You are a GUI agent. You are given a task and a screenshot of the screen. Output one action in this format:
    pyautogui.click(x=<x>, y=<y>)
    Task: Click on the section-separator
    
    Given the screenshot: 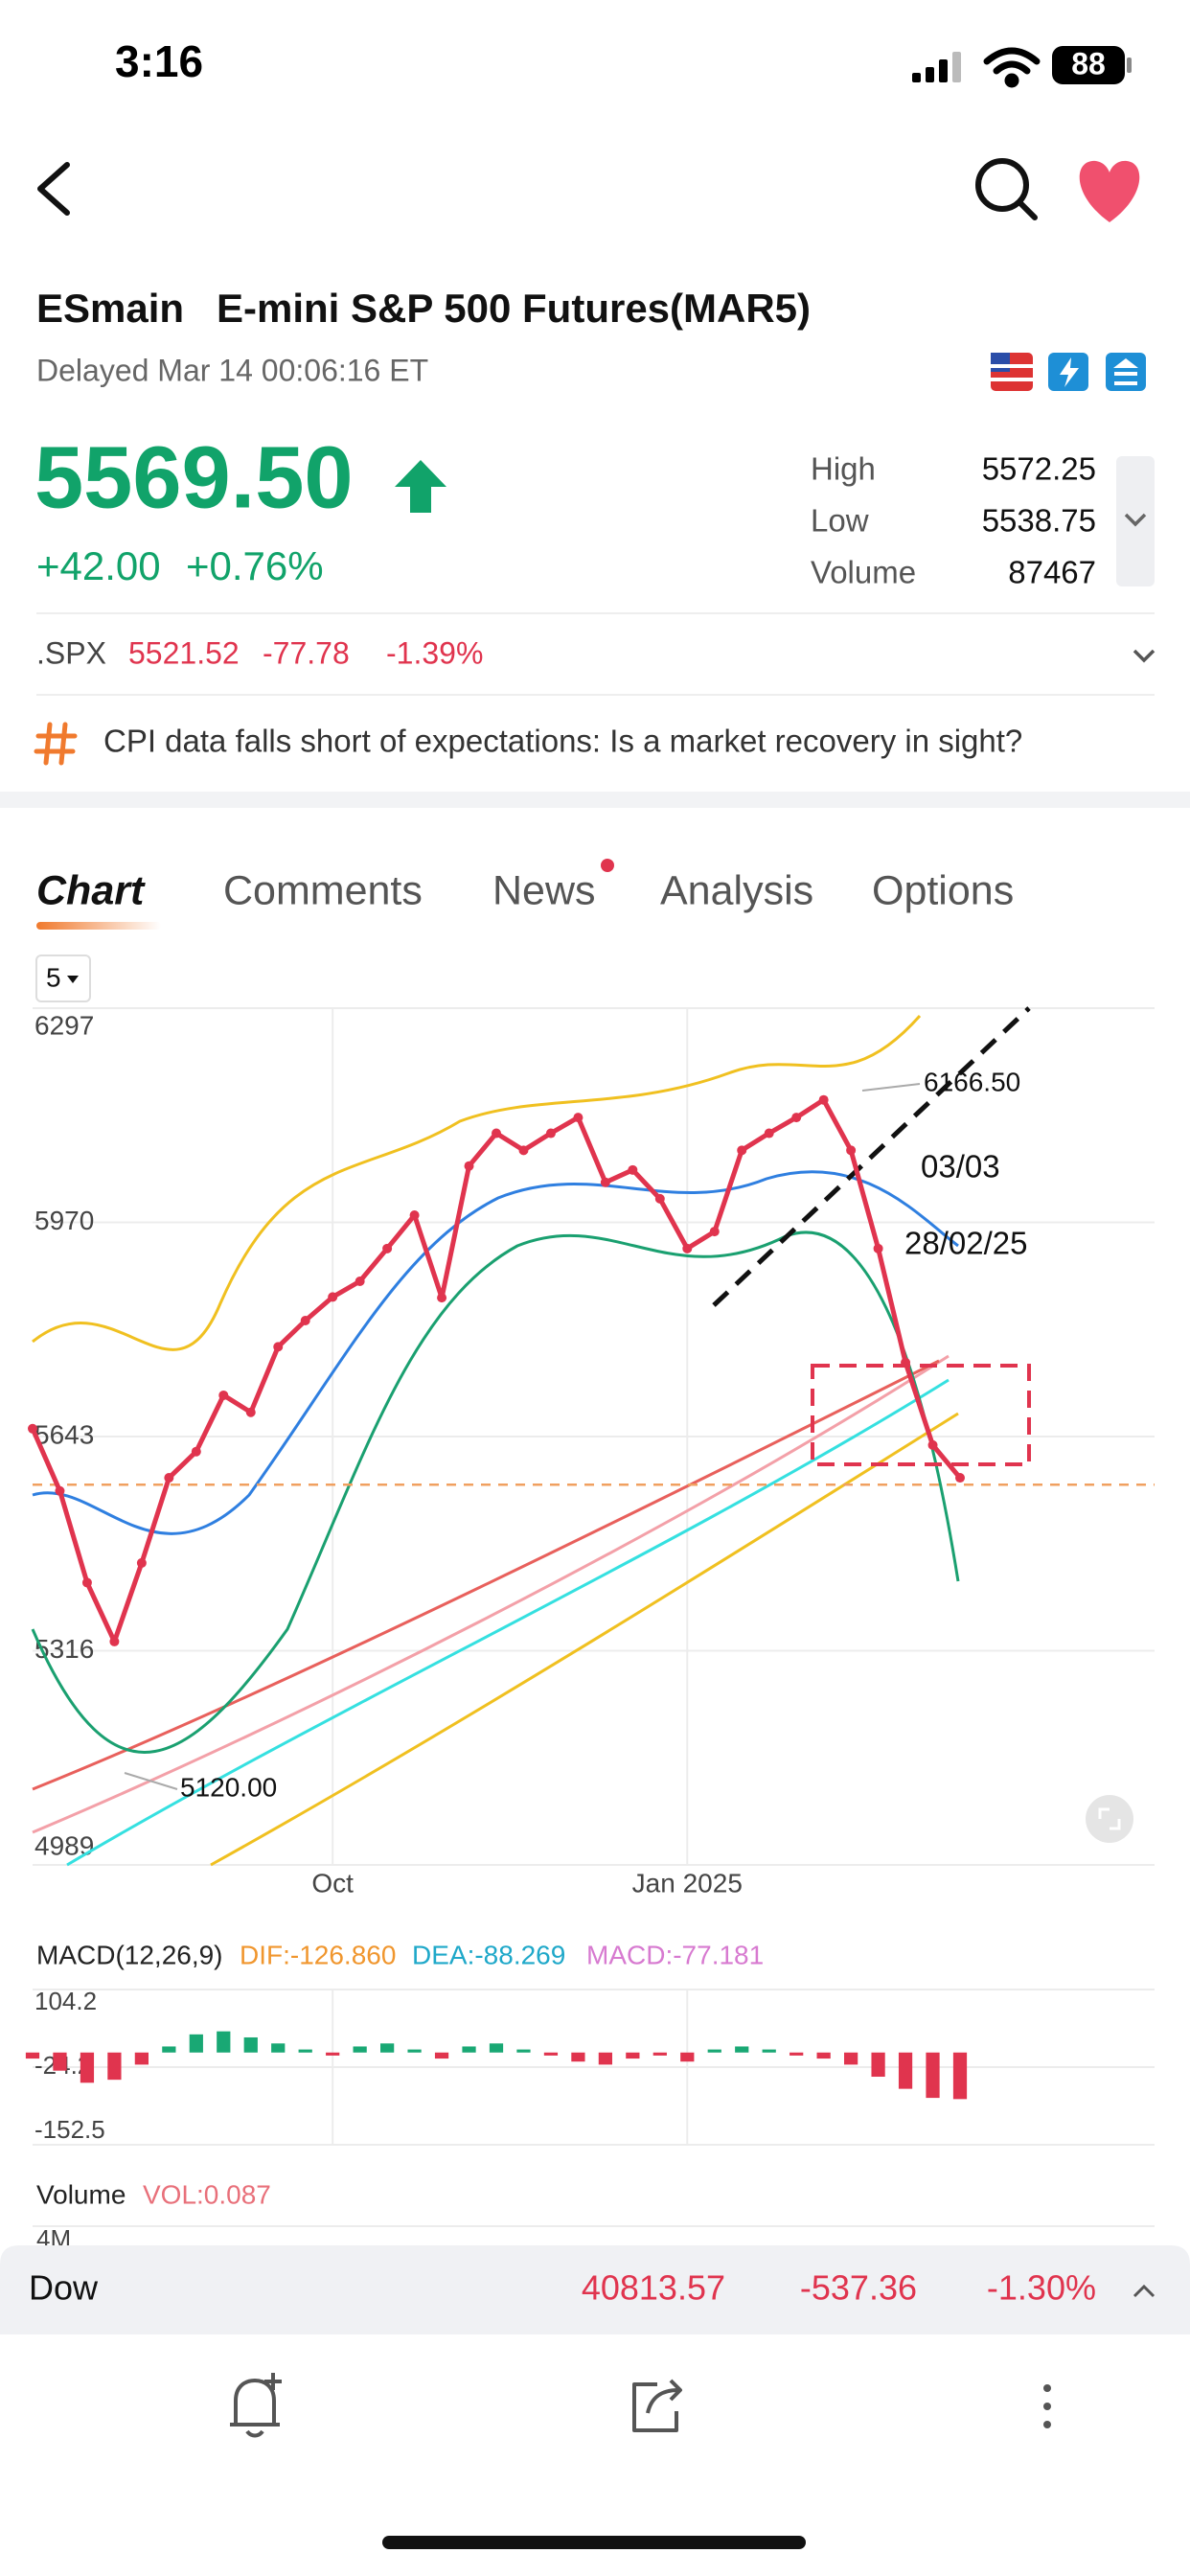 What is the action you would take?
    pyautogui.click(x=595, y=800)
    